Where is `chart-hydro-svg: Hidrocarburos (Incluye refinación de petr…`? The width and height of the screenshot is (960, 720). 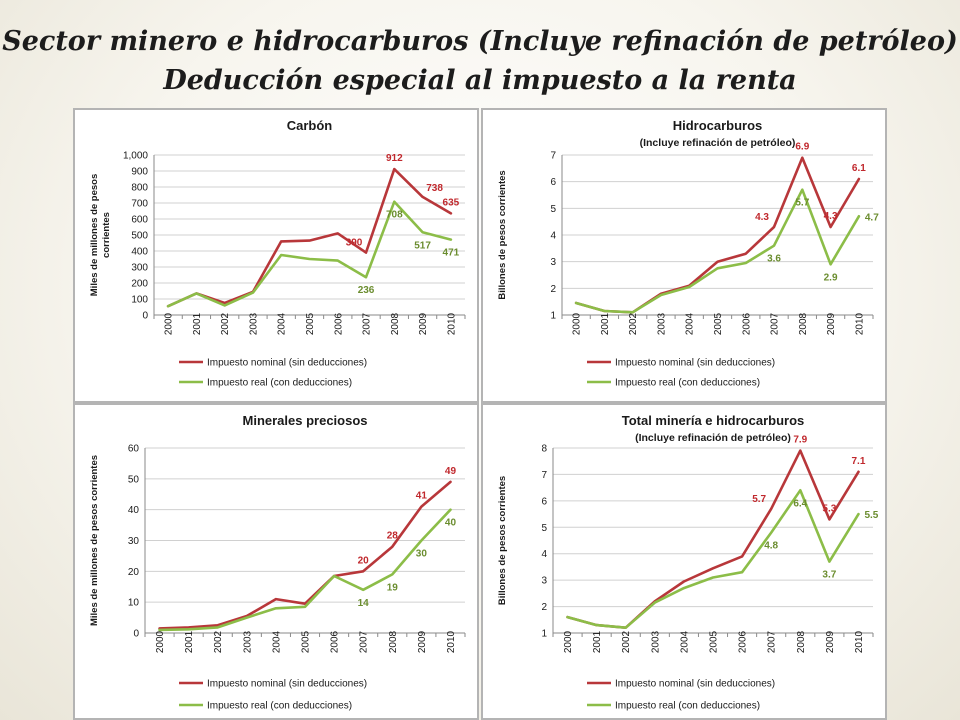 chart-hydro-svg: Hidrocarburos (Incluye refinación de petr… is located at coordinates (688, 253).